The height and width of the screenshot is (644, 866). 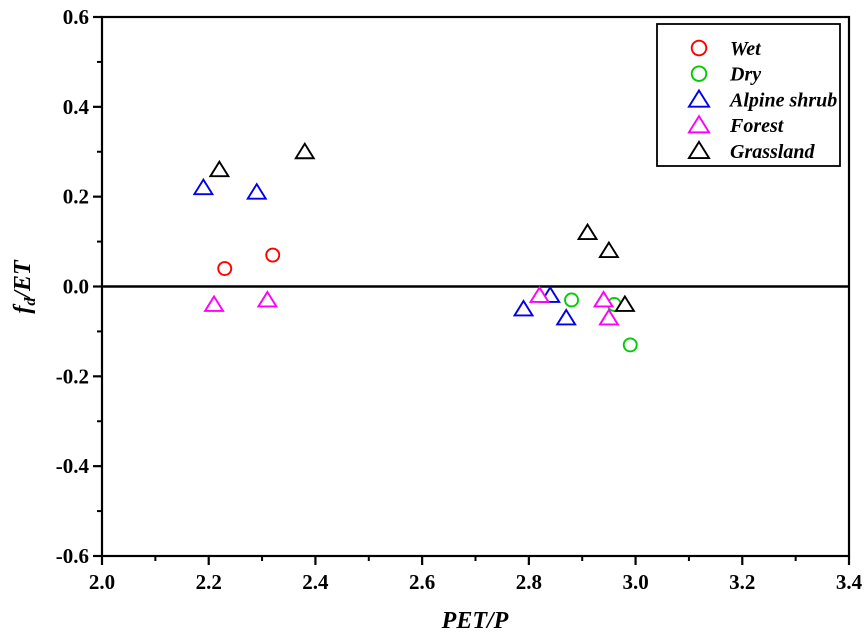 I want to click on x-tick-label: 3.4, so click(x=849, y=582).